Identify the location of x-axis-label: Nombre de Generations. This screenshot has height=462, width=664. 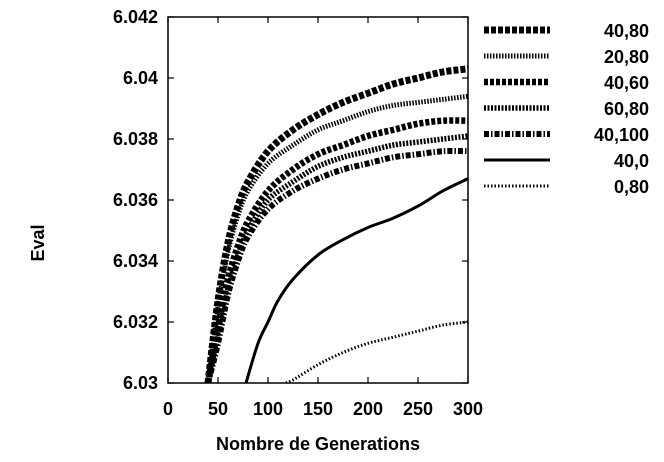
(318, 444).